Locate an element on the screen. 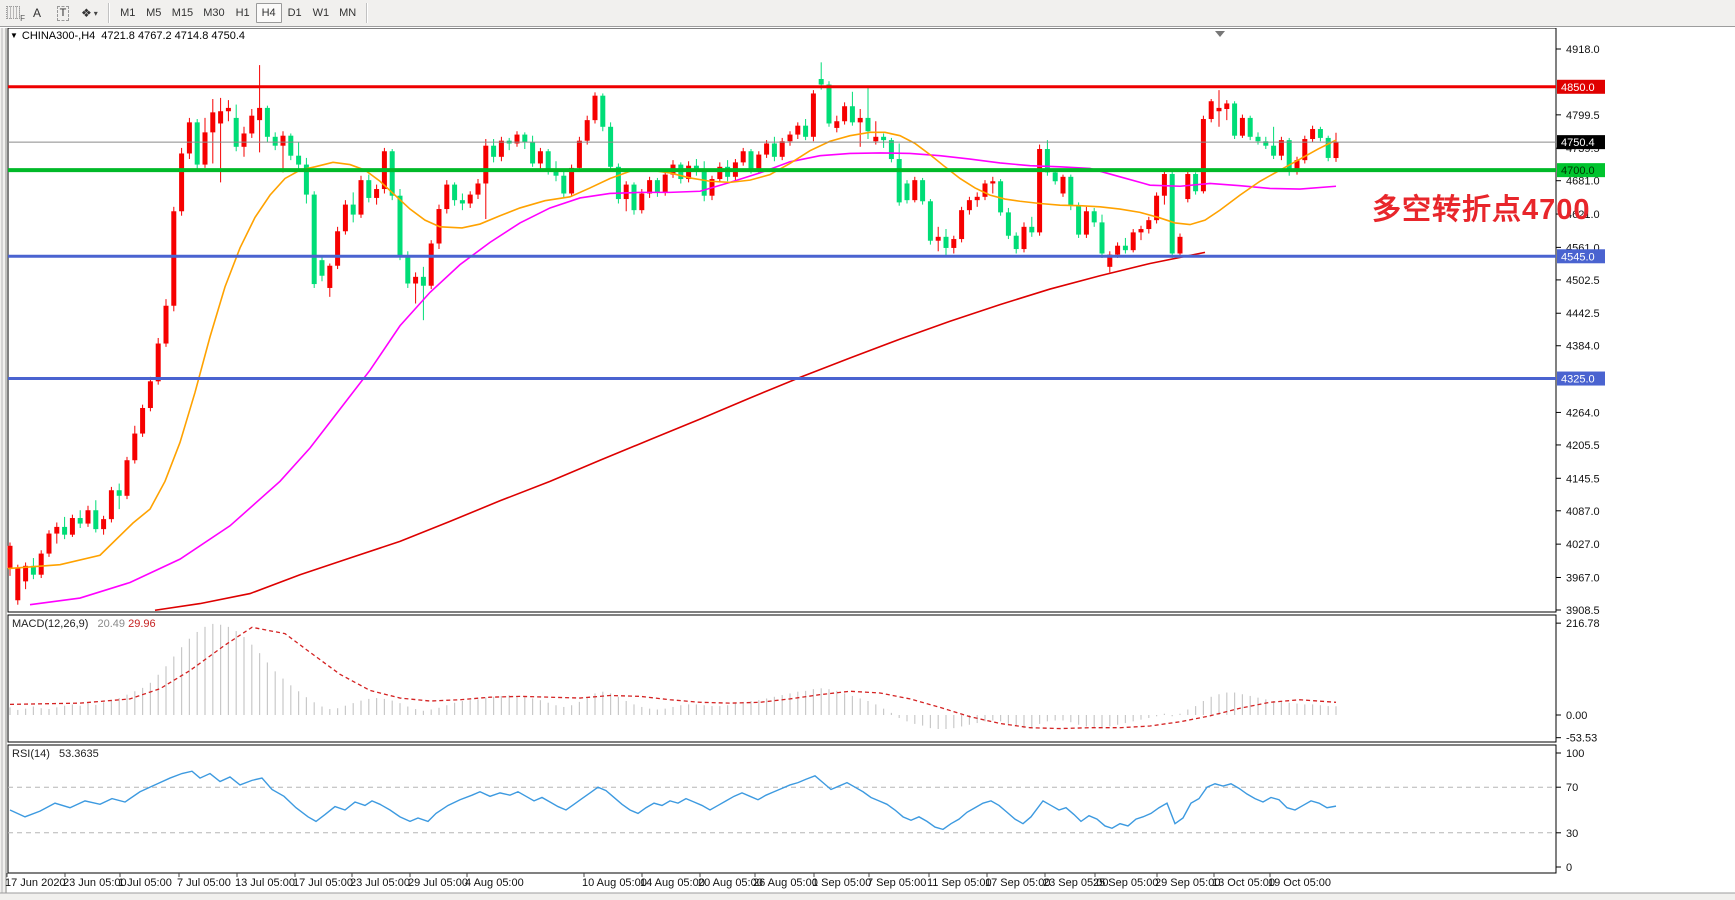 The width and height of the screenshot is (1735, 900). svg-text: 70 is located at coordinates (1572, 788).